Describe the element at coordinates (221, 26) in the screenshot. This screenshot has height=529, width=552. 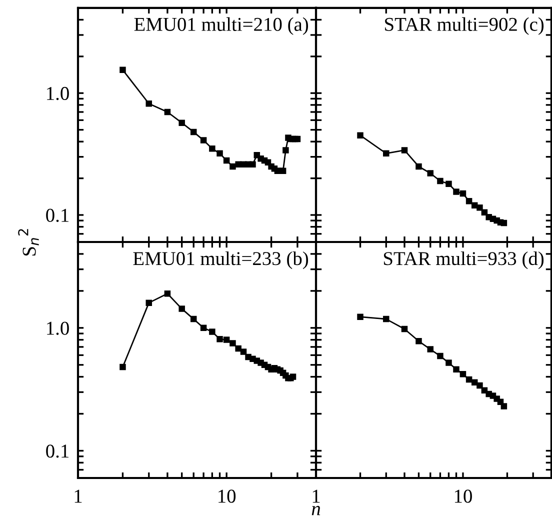
I see `annotation: EMU01 multi=210 (a)` at that location.